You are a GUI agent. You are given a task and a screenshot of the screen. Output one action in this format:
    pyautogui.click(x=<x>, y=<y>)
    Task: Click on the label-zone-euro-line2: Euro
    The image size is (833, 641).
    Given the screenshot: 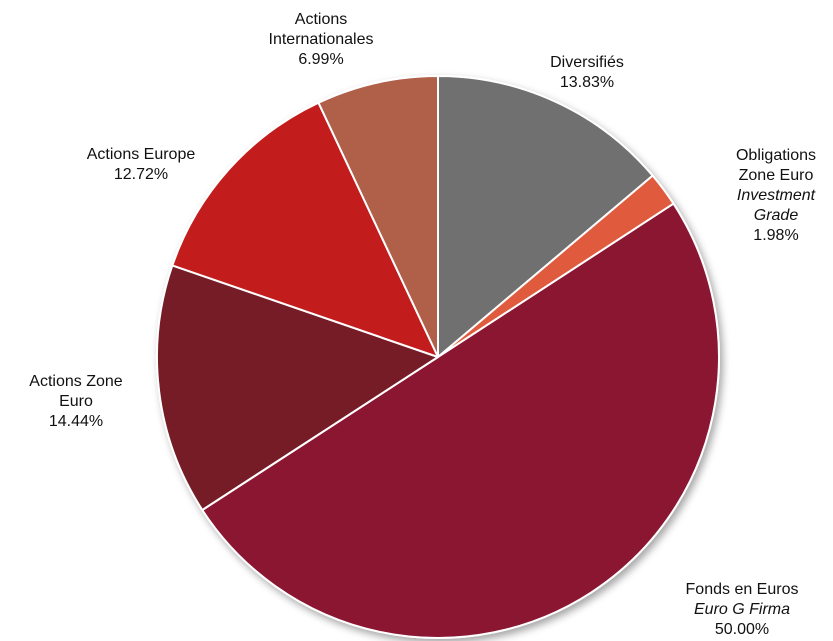 What is the action you would take?
    pyautogui.click(x=76, y=401)
    